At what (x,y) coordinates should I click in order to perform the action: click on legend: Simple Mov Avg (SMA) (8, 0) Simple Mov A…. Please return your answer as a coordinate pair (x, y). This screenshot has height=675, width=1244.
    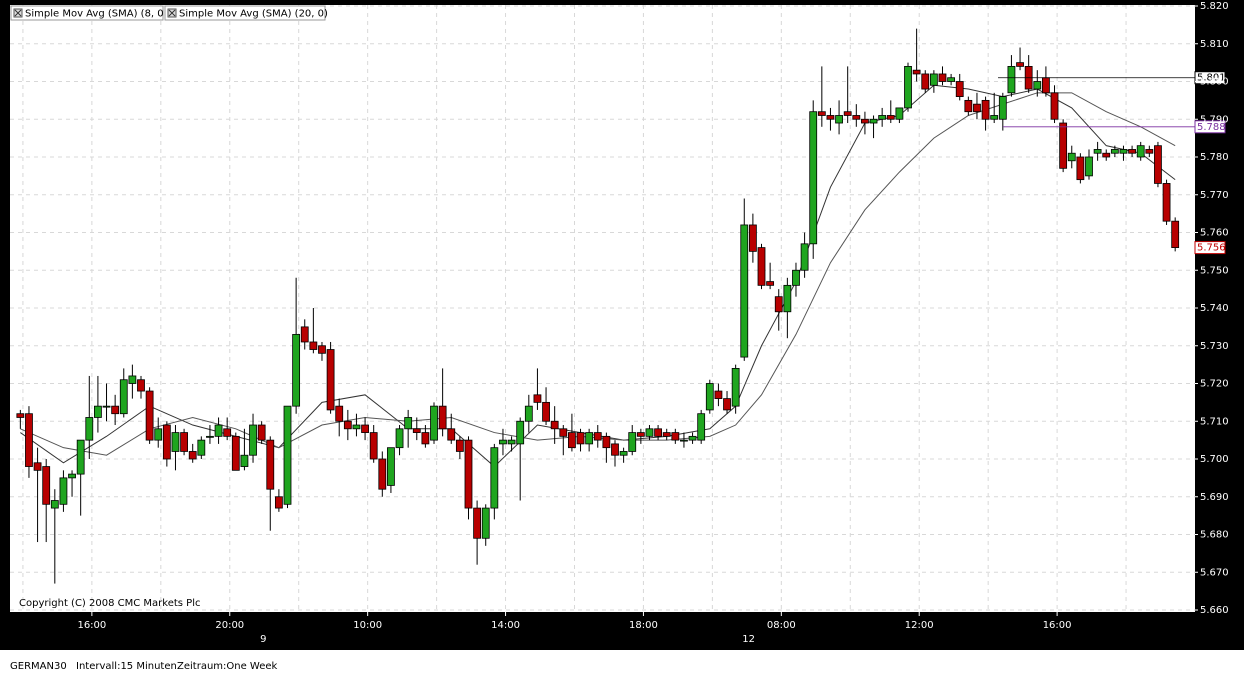
    Looking at the image, I should click on (169, 13).